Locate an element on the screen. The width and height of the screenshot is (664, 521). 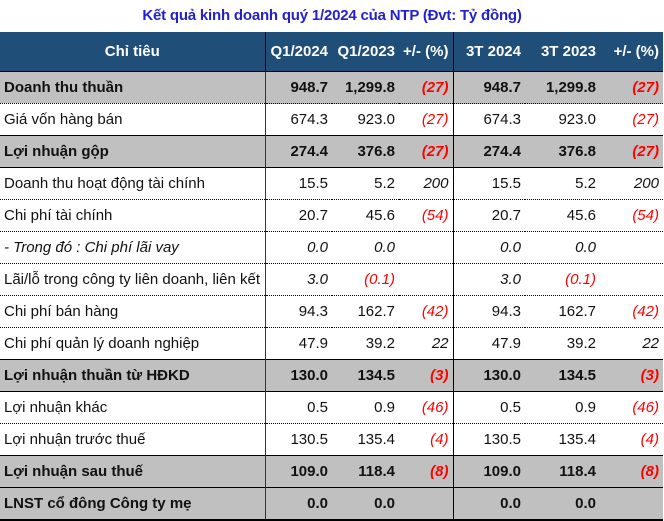
cell-3t-2023: 1,299.8 is located at coordinates (562, 87).